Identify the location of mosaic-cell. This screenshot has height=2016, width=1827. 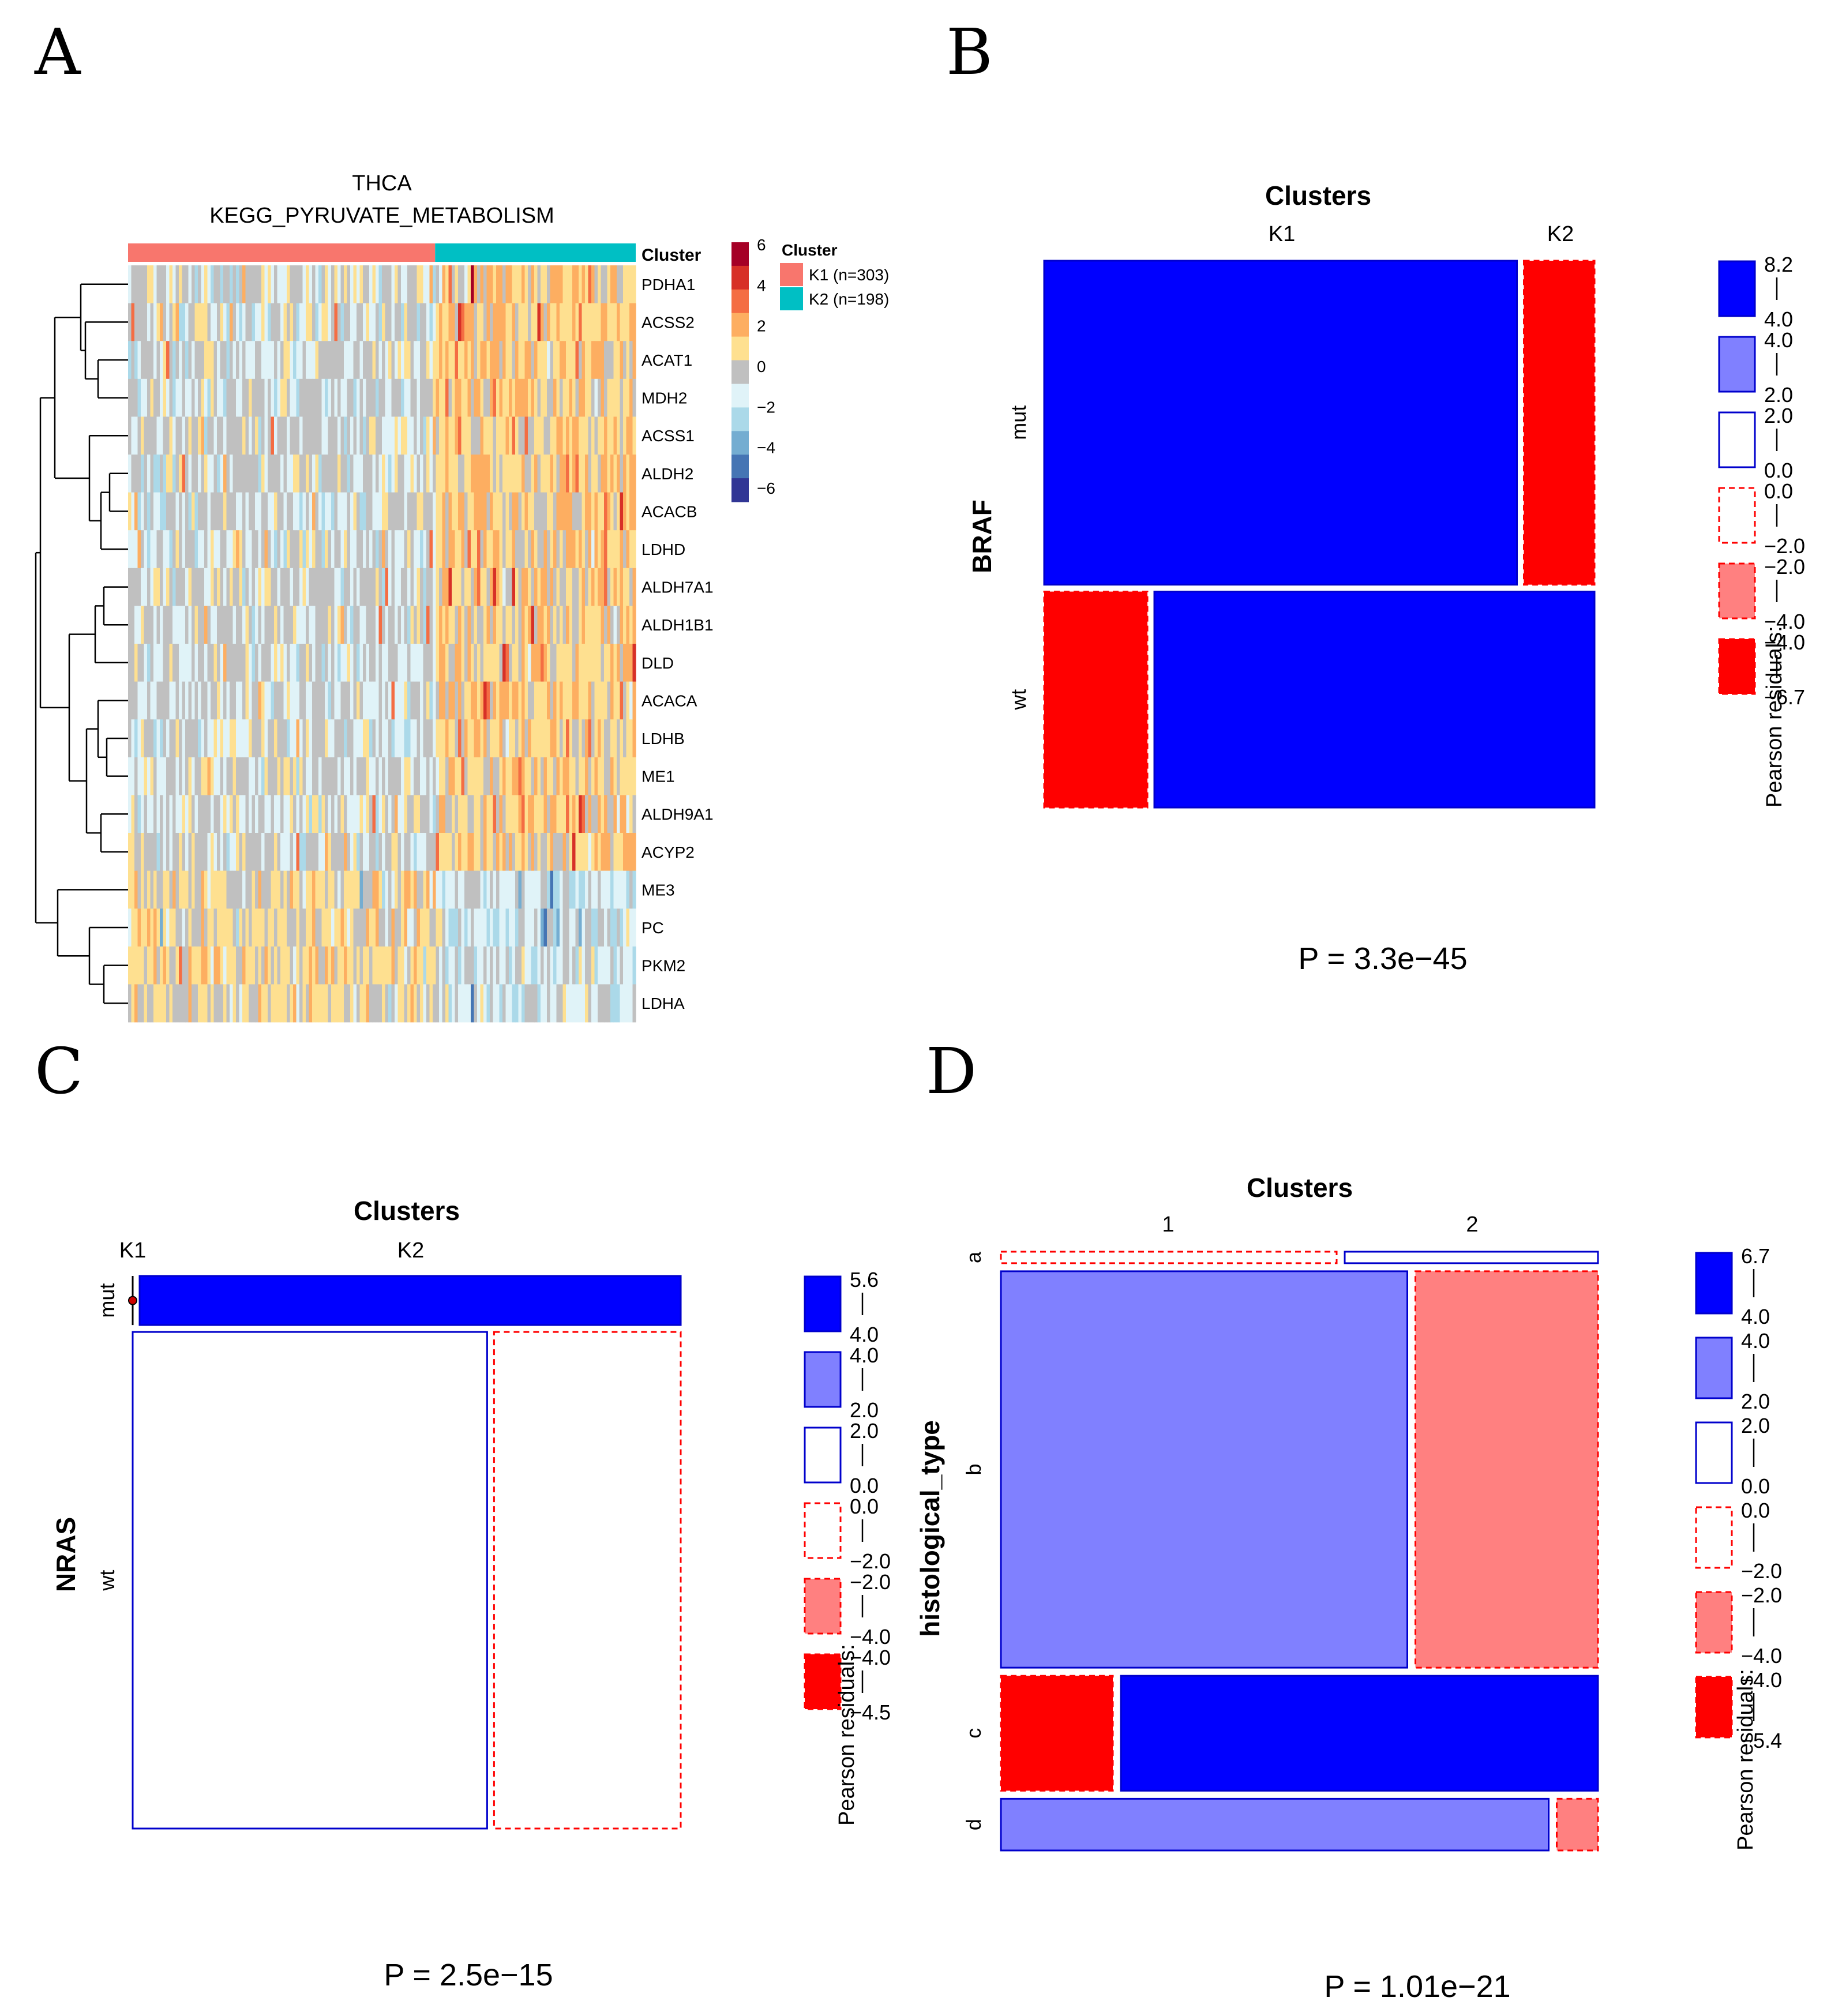
(1577, 1824).